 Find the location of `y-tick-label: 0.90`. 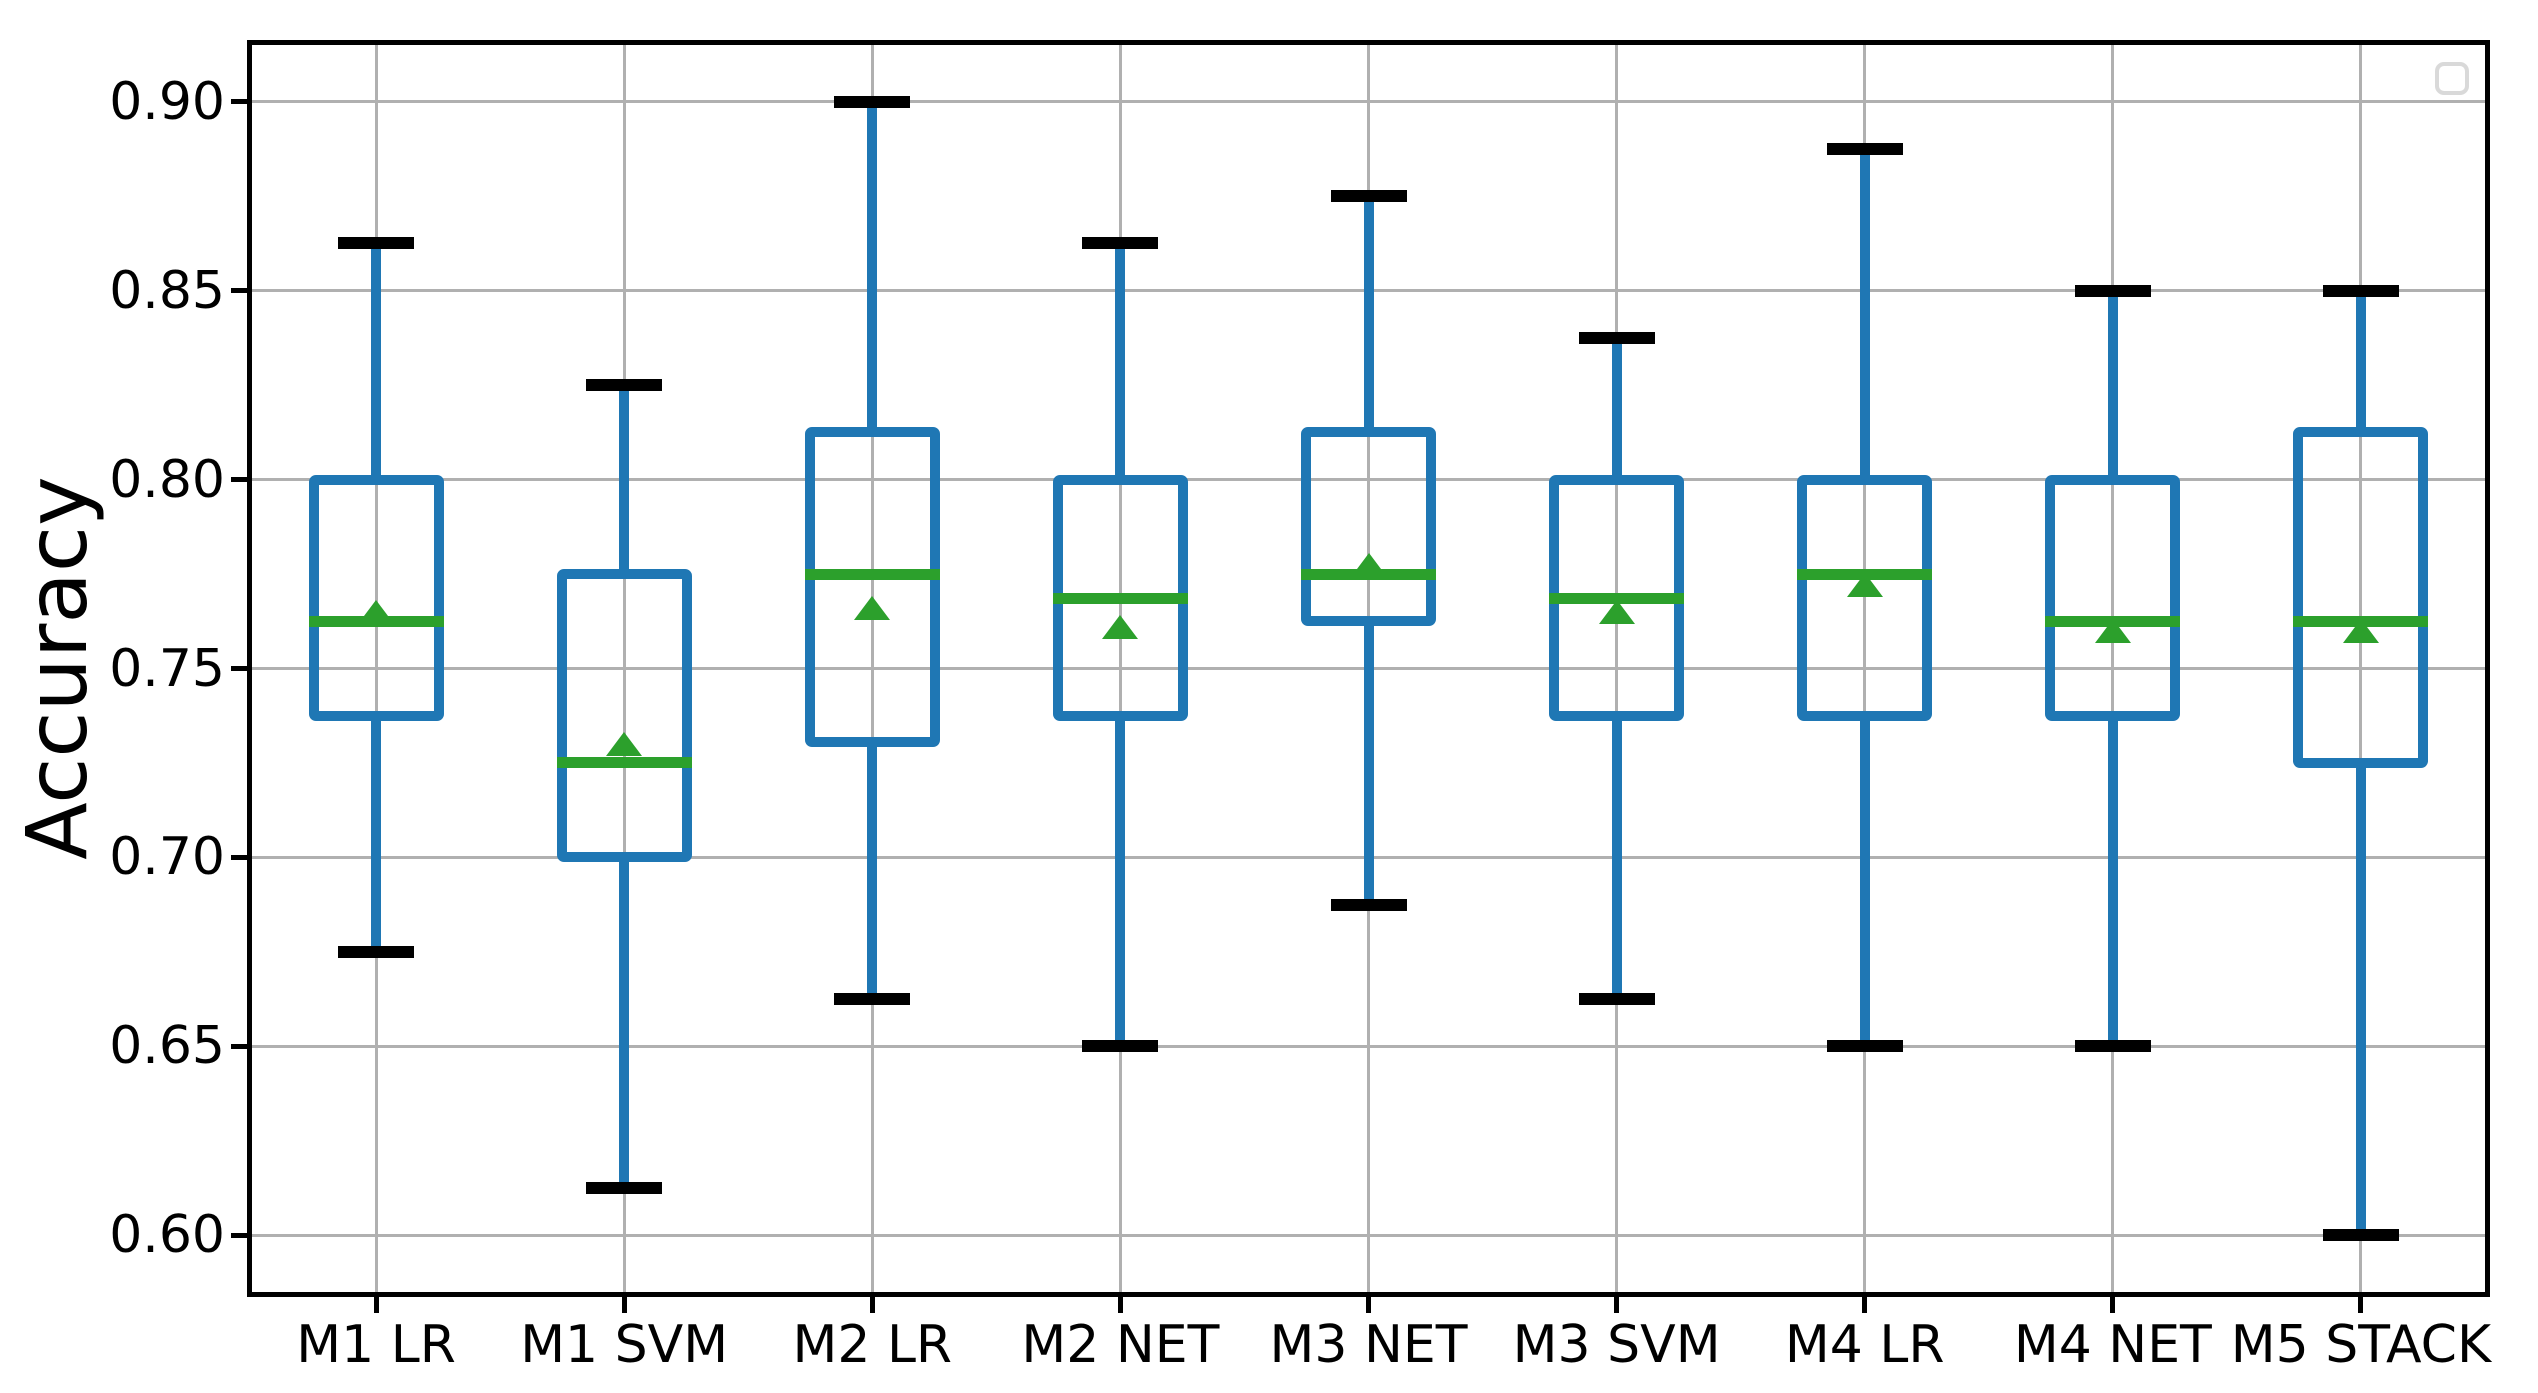

y-tick-label: 0.90 is located at coordinates (167, 101).